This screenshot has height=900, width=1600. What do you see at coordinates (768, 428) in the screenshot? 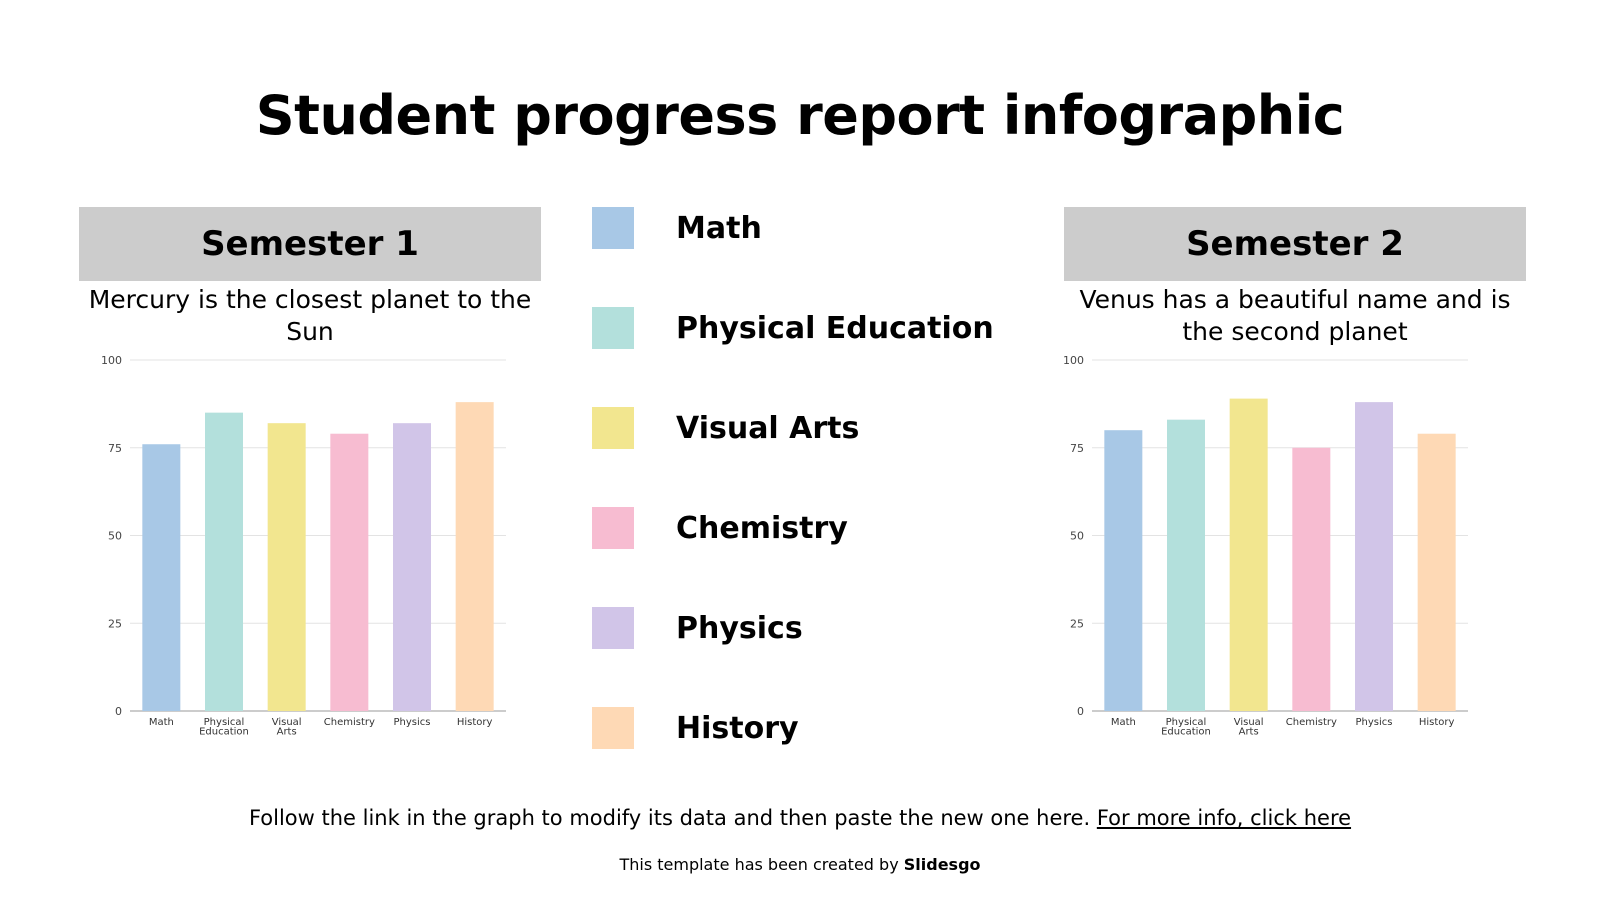
I see `legend-label: Visual Arts` at bounding box center [768, 428].